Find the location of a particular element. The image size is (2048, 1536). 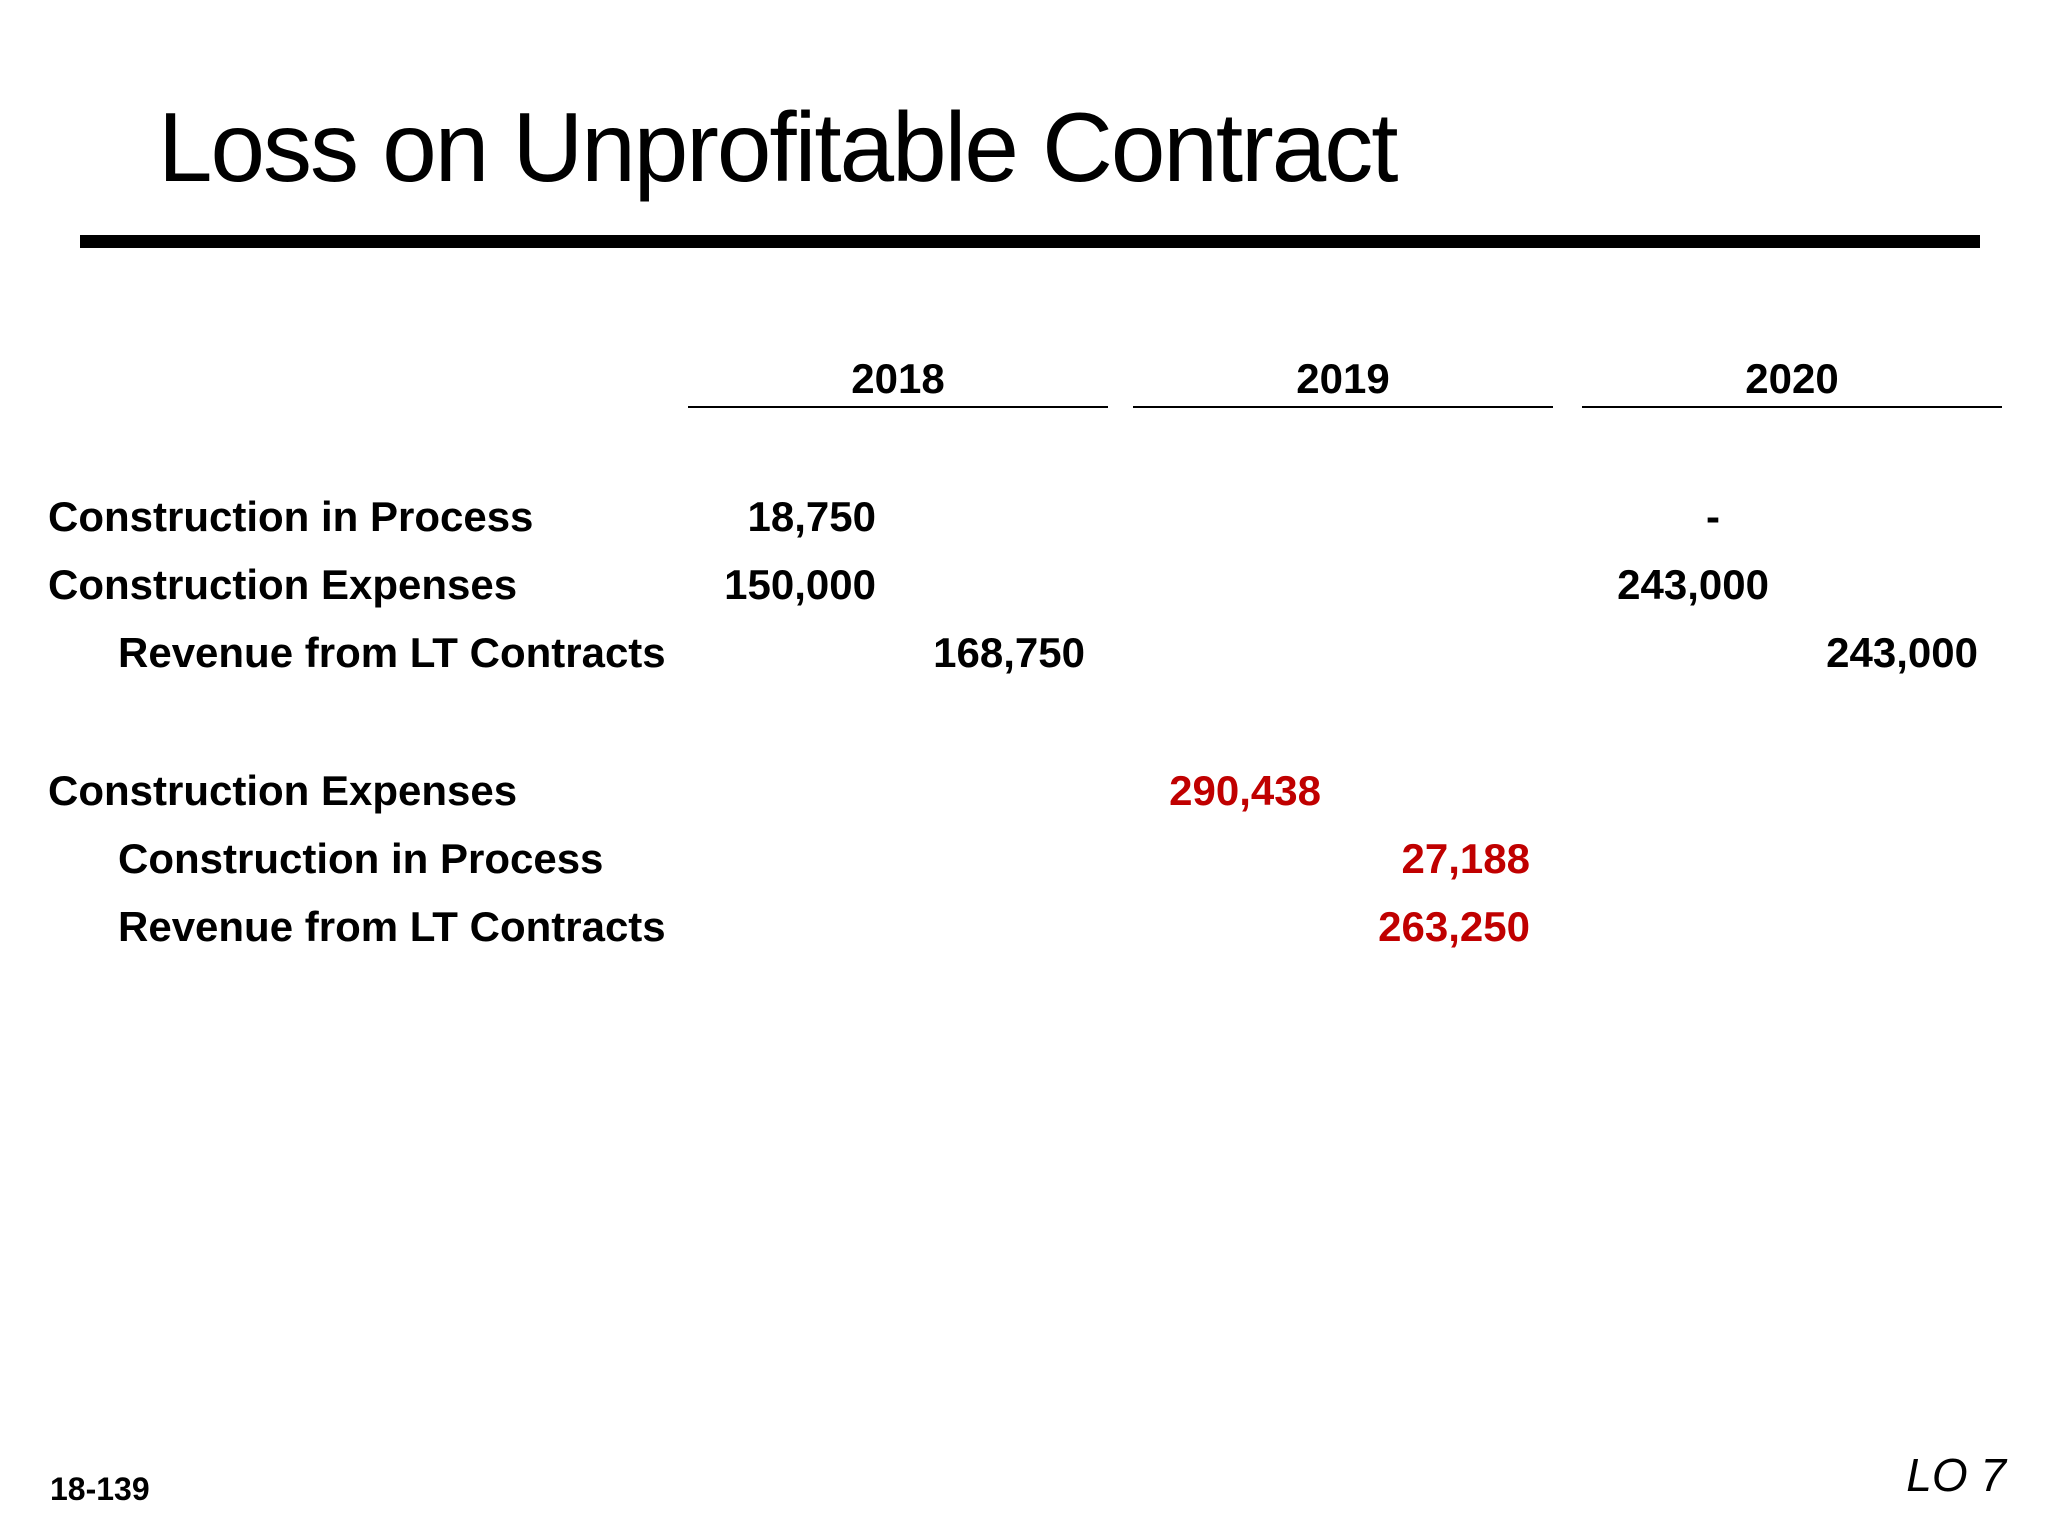

entry-label-revenue-lt-contracts-2: Revenue from LT Contracts is located at coordinates (392, 926).